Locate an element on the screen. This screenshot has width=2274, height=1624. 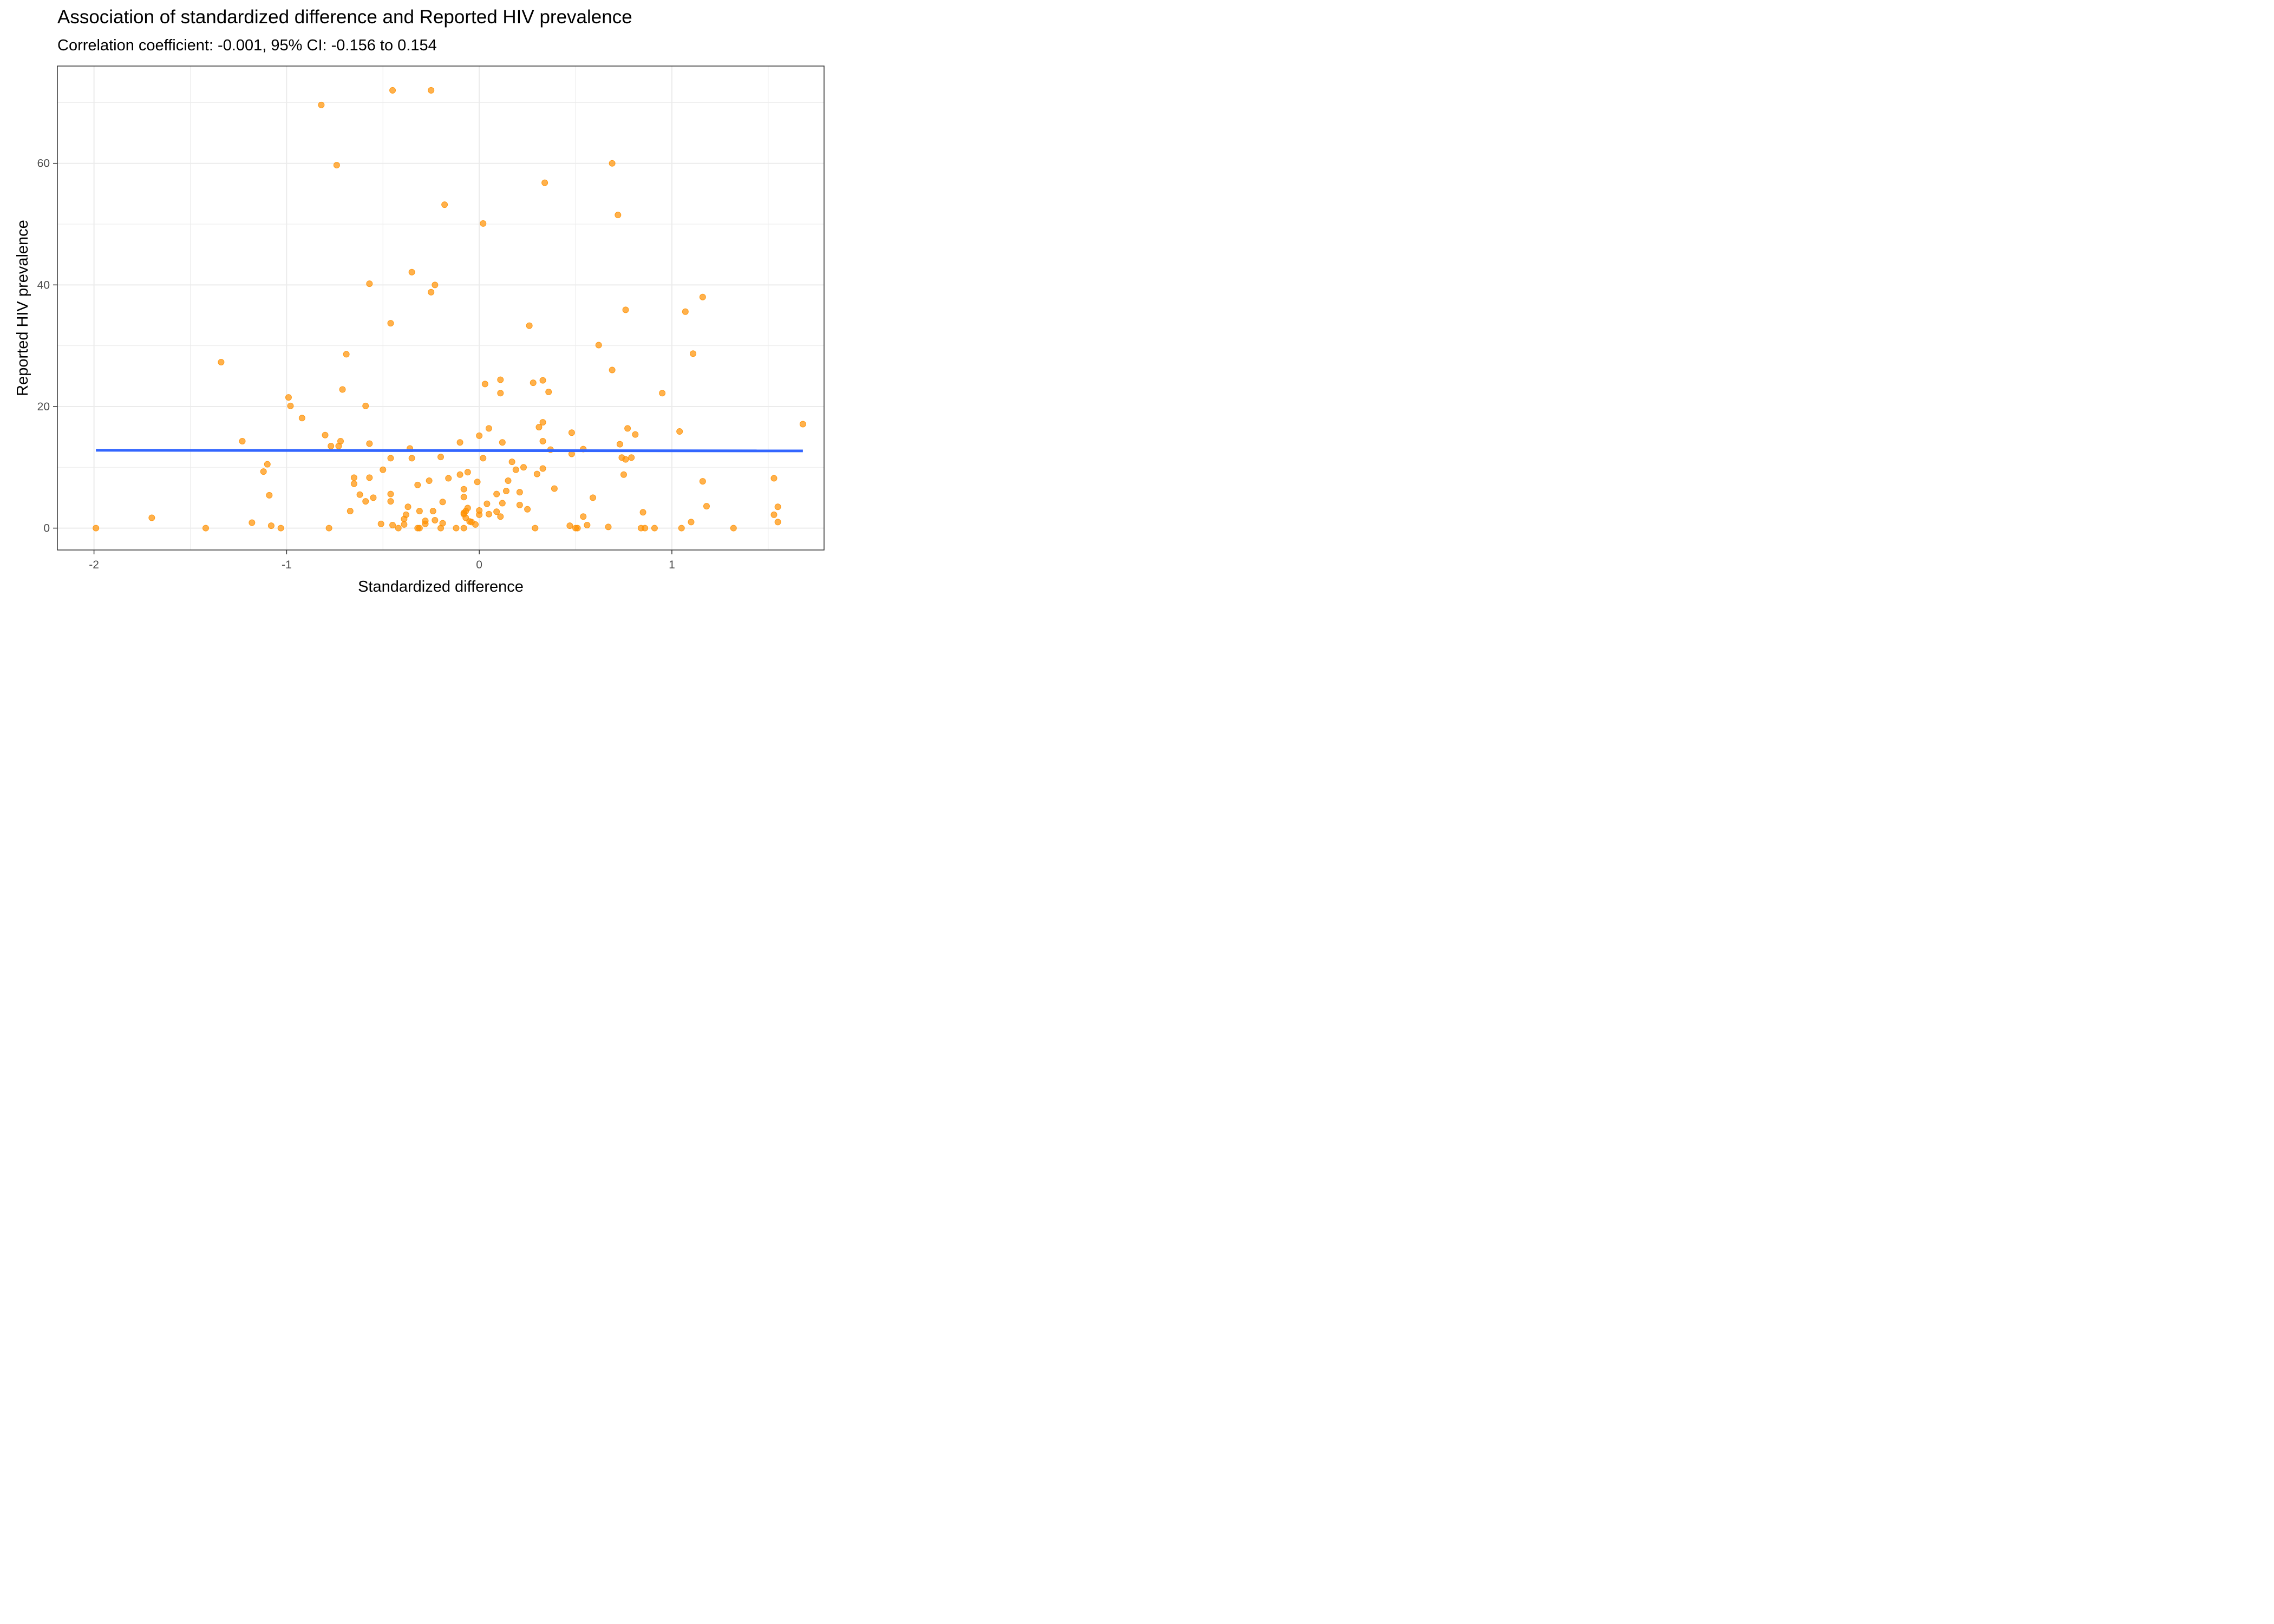
y-axis-title: Reported HIV prevalence is located at coordinates (23, 308).